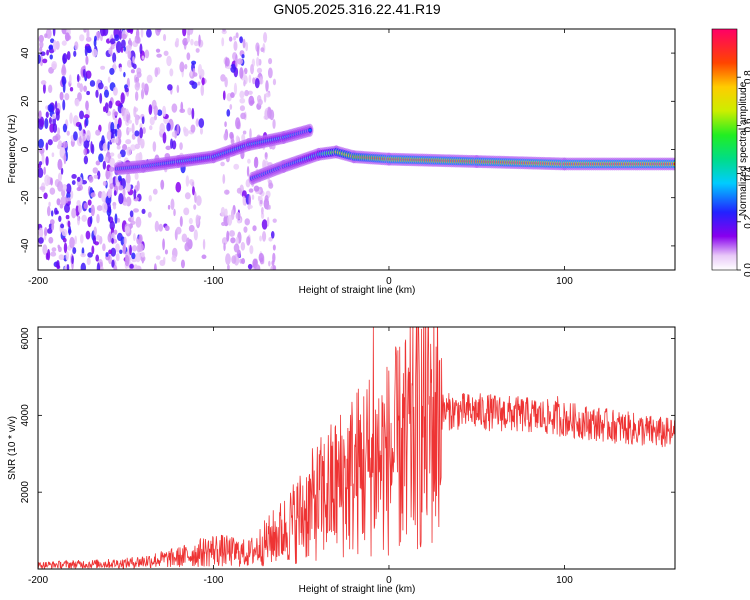 This screenshot has width=750, height=600. What do you see at coordinates (12, 149) in the screenshot?
I see `spectrogram-y-label: Frequency (Hz)` at bounding box center [12, 149].